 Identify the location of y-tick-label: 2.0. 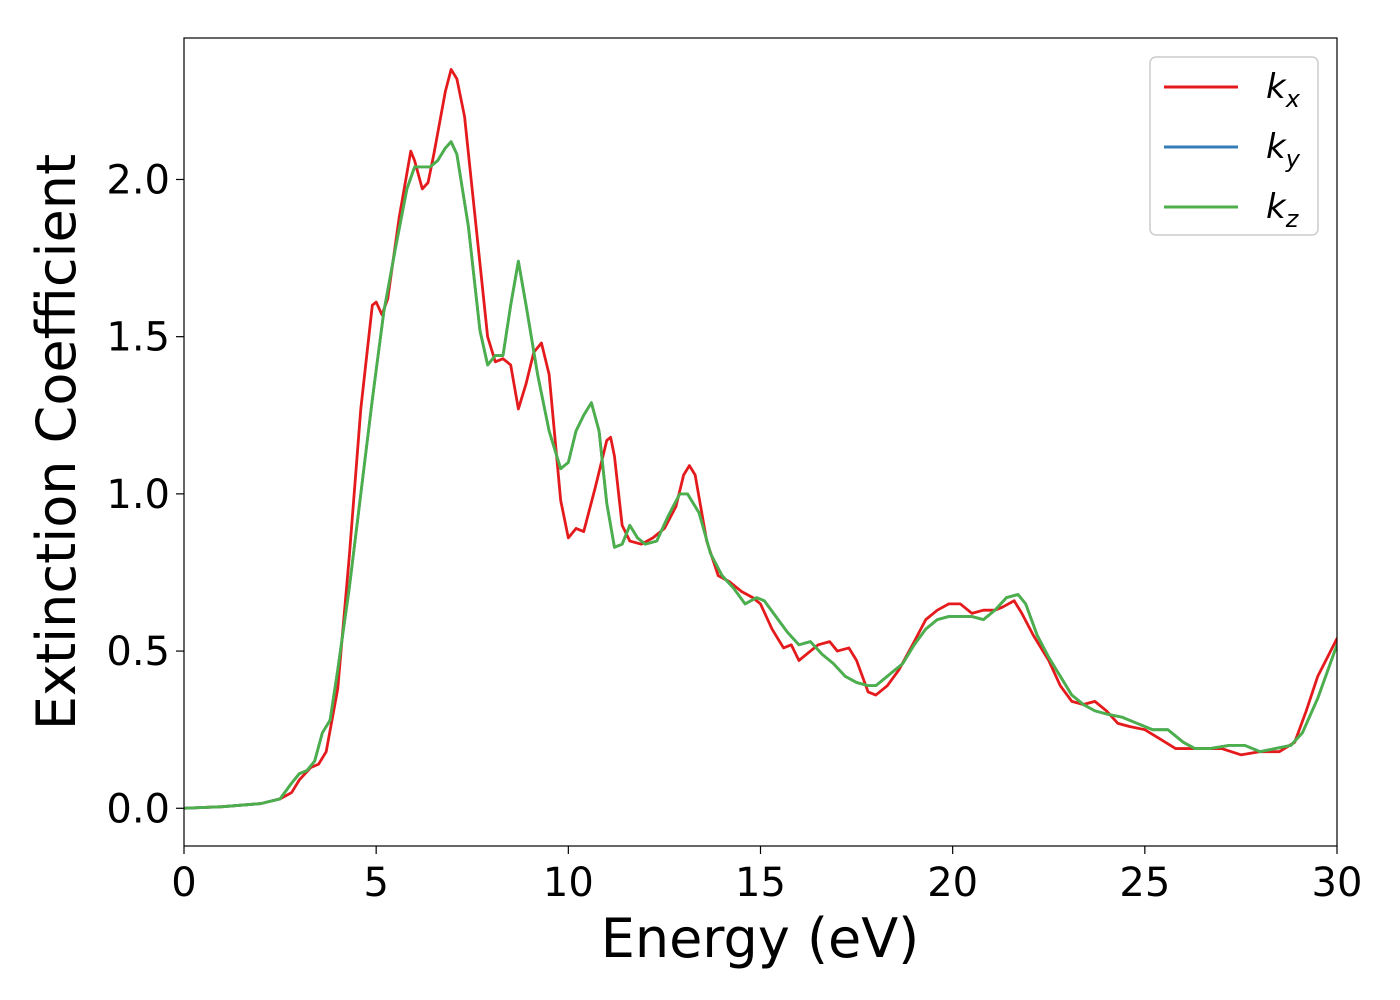
(138, 180).